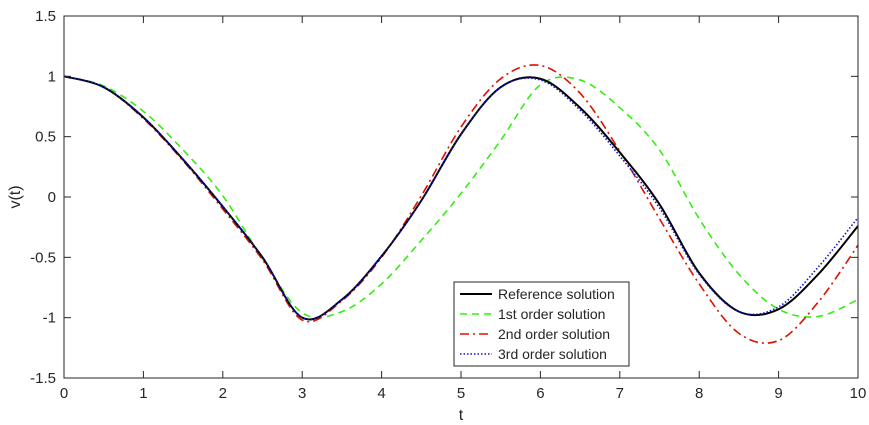 The height and width of the screenshot is (425, 869). What do you see at coordinates (143, 393) in the screenshot?
I see `x-tick-label: 1` at bounding box center [143, 393].